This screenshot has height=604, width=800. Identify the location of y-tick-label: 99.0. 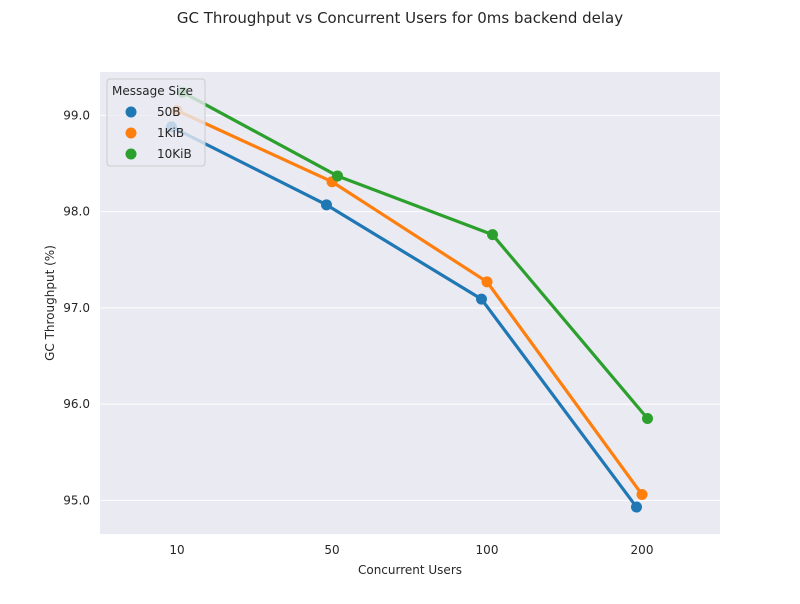
(76, 115).